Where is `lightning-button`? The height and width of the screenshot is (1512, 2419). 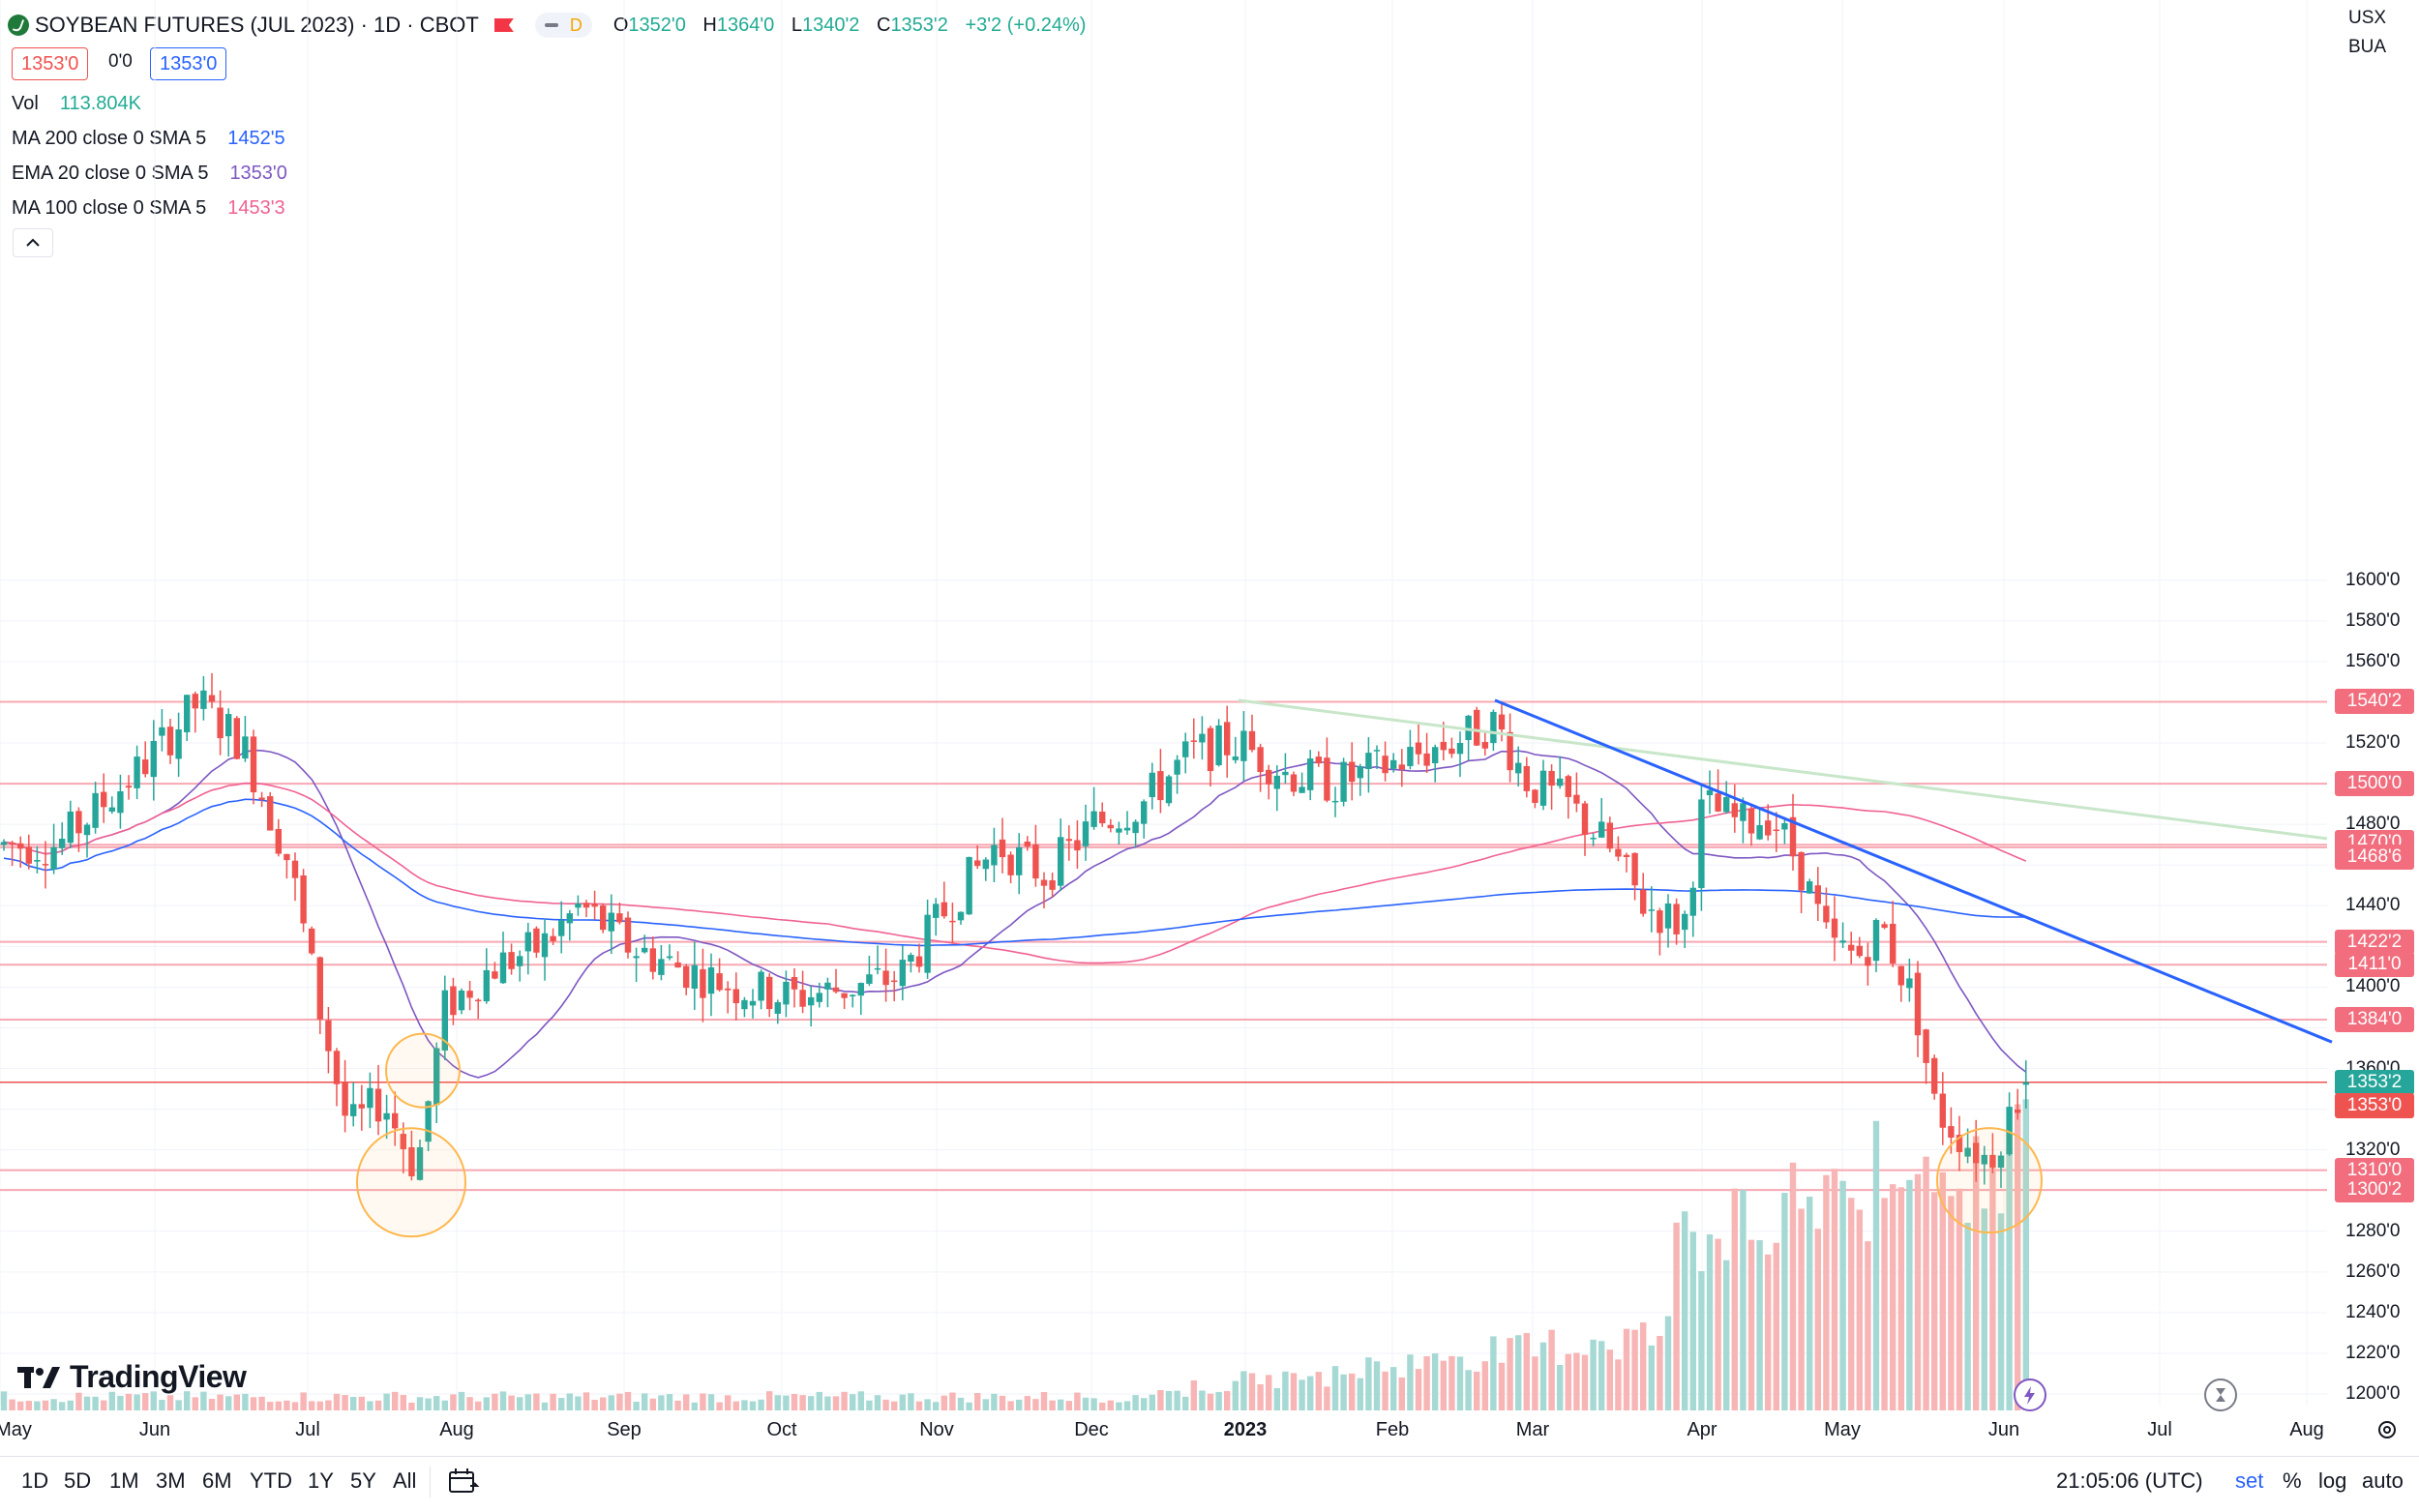 lightning-button is located at coordinates (2030, 1395).